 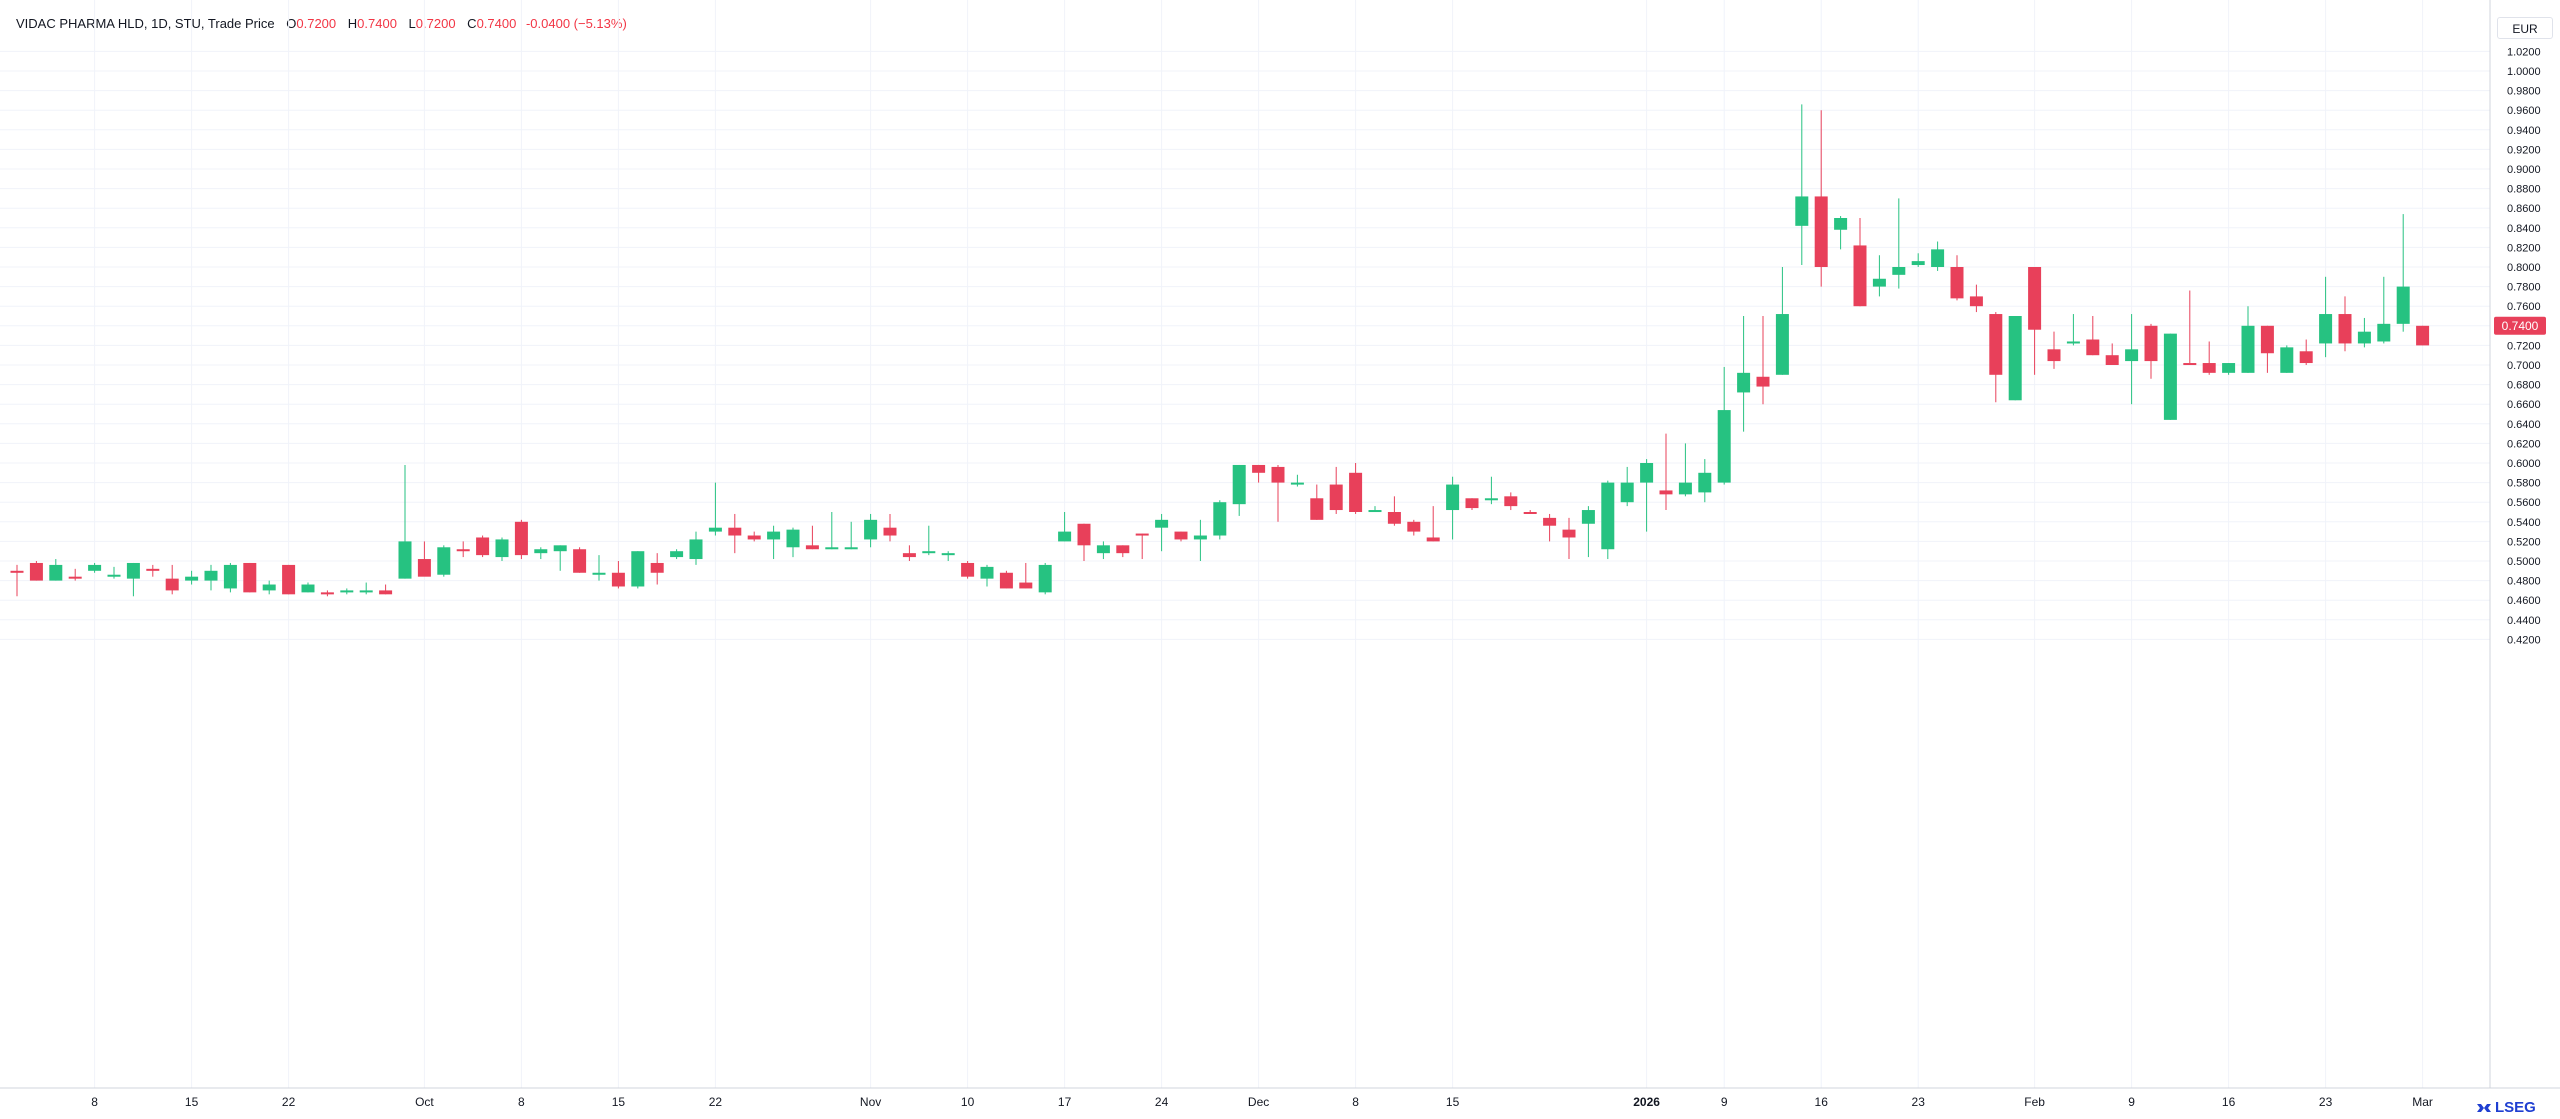 I want to click on time-tick-label: 9, so click(x=2131, y=1102).